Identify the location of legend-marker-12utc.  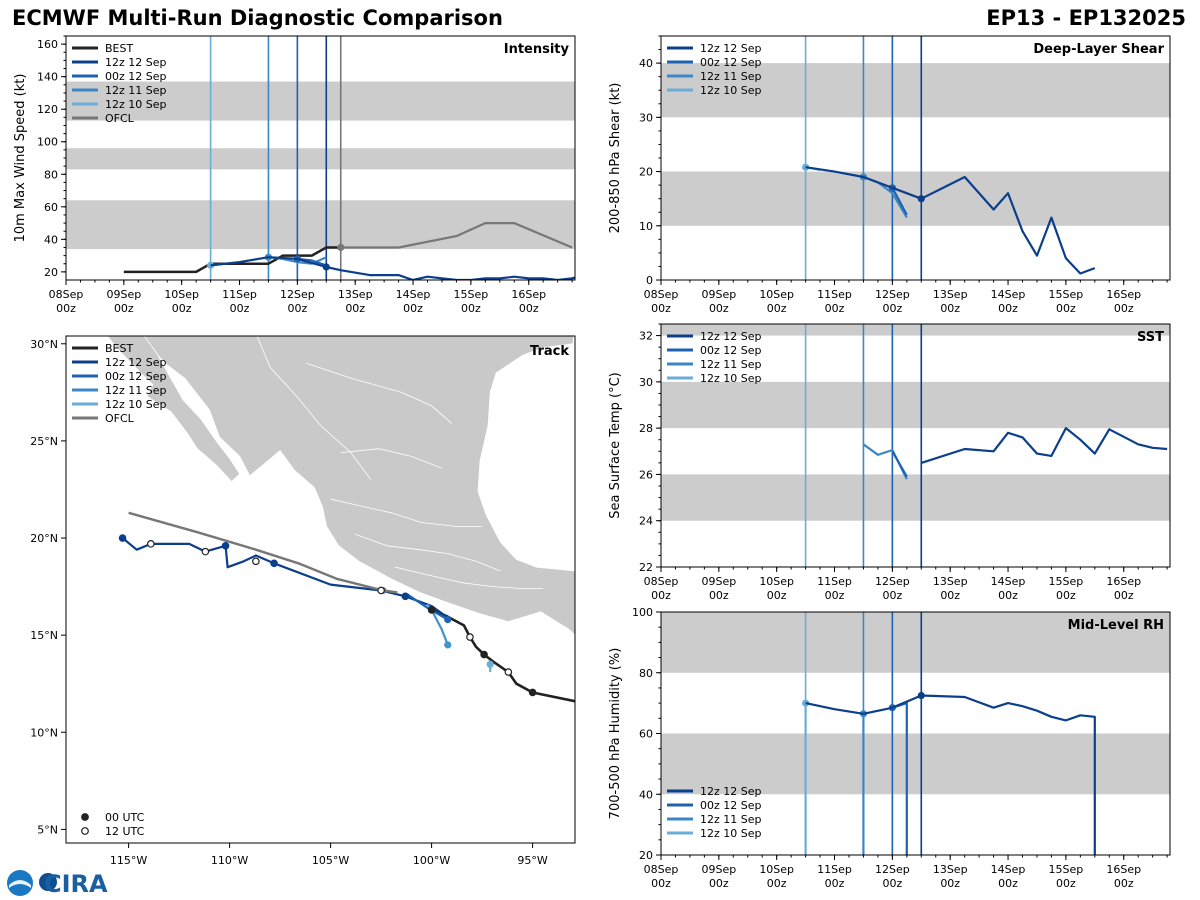
(85, 831).